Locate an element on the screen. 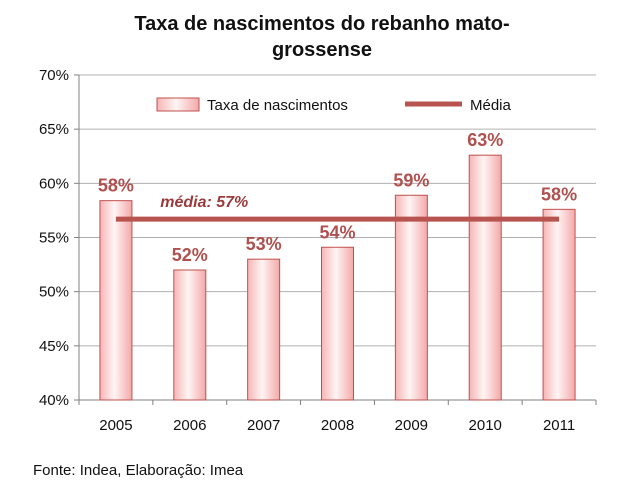 This screenshot has height=495, width=621. bar-2006 is located at coordinates (190, 335).